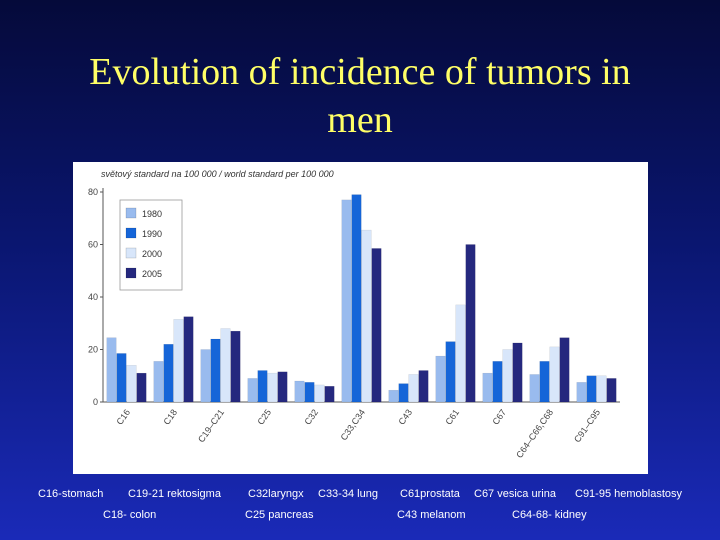  I want to click on bar-c25-1980, so click(252, 390).